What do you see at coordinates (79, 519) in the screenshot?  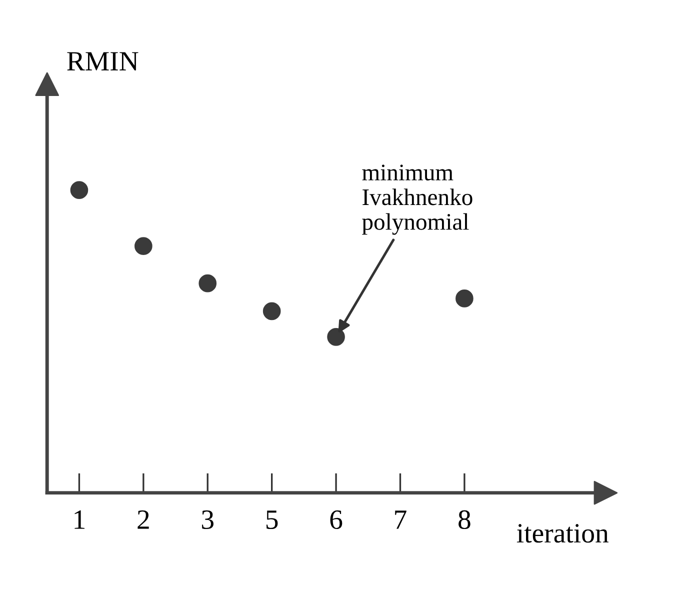 I see `x-tick-label: 1` at bounding box center [79, 519].